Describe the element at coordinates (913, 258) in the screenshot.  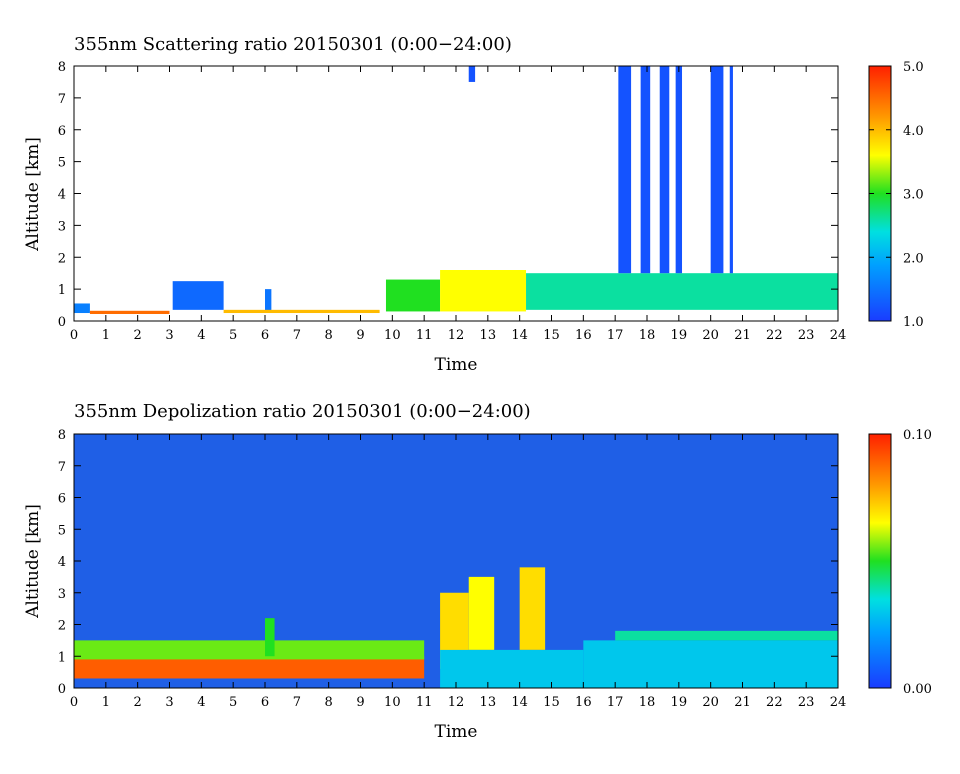
I see `colorbar-tick-label: 2.0` at that location.